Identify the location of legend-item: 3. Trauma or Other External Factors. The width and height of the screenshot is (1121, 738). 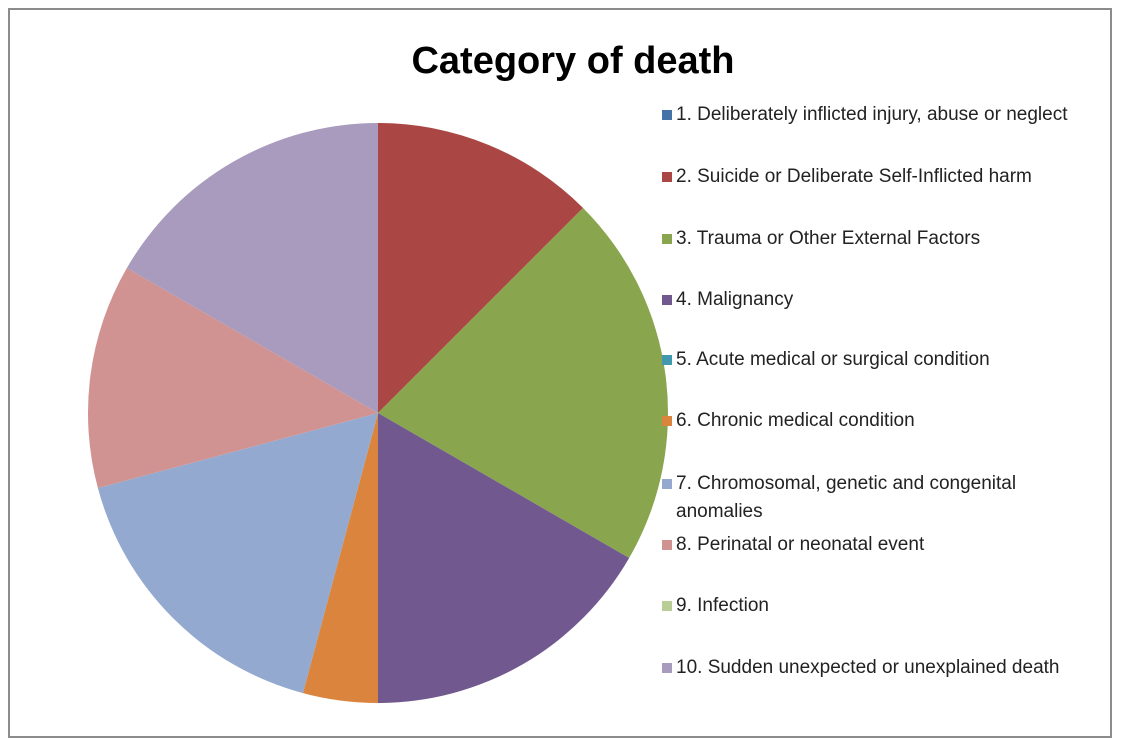
(869, 239).